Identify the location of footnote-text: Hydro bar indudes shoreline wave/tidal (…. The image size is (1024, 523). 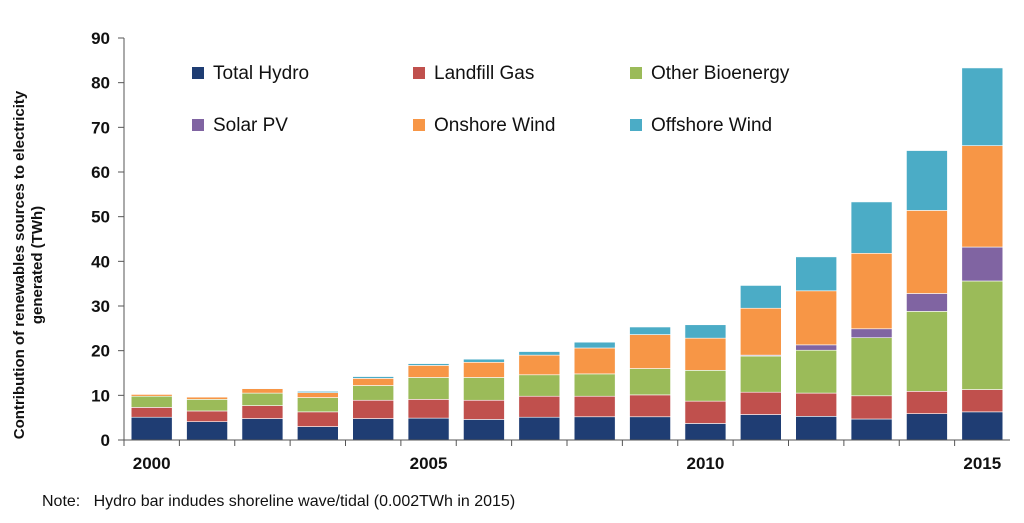
(304, 501).